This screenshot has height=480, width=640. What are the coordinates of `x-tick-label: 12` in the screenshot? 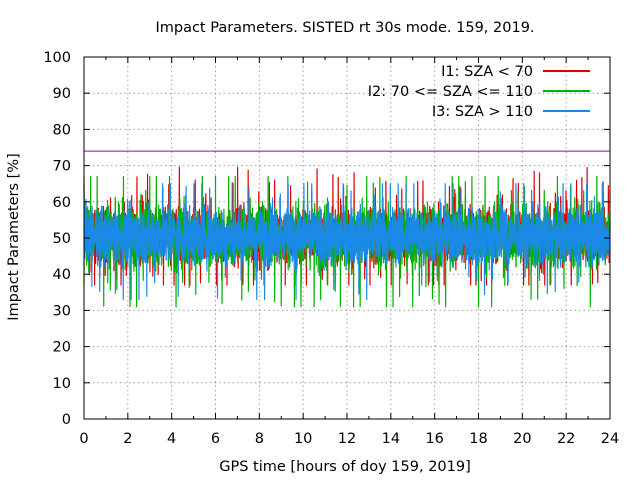 It's located at (347, 439).